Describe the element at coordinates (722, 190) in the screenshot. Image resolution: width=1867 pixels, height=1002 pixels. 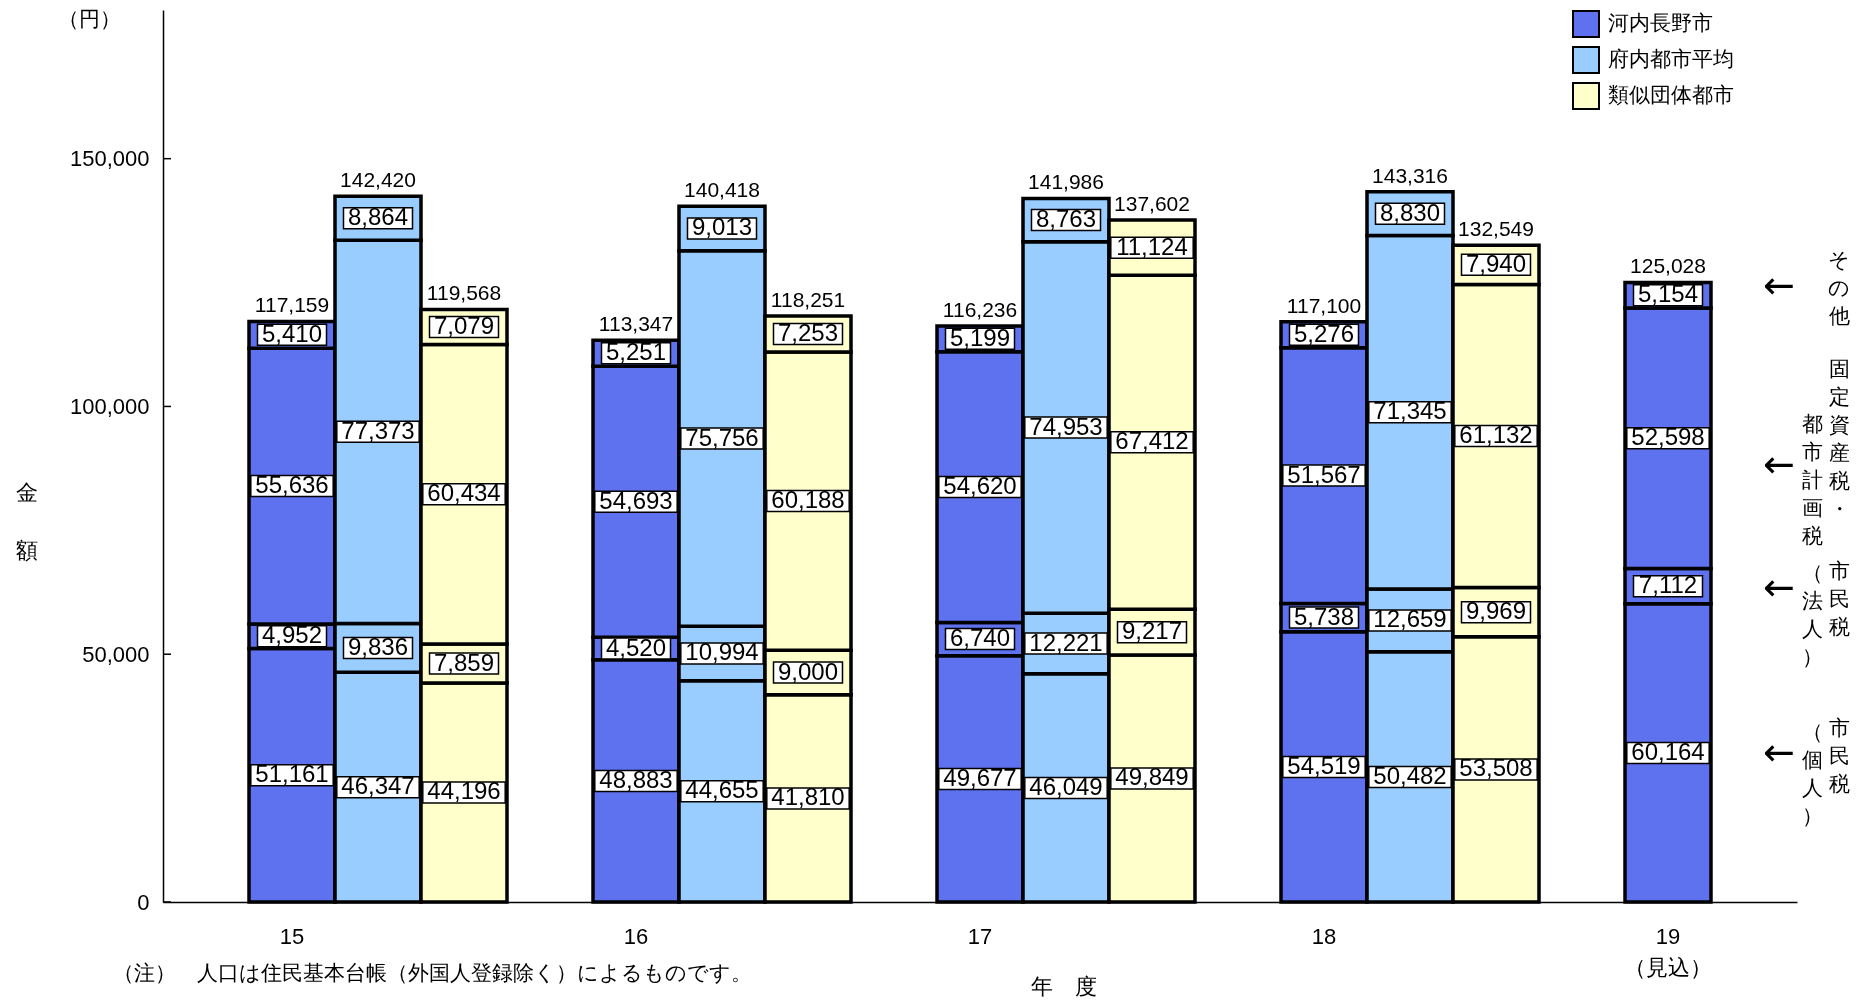
I see `total-label: 140,418` at that location.